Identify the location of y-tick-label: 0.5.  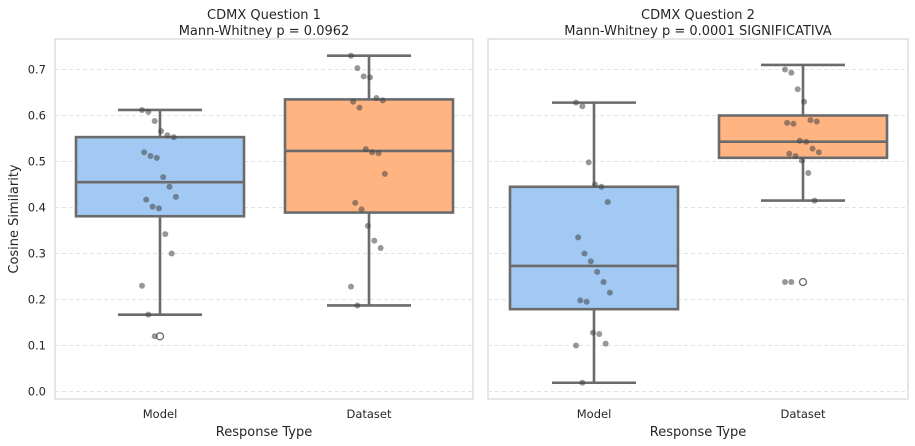
(37, 162).